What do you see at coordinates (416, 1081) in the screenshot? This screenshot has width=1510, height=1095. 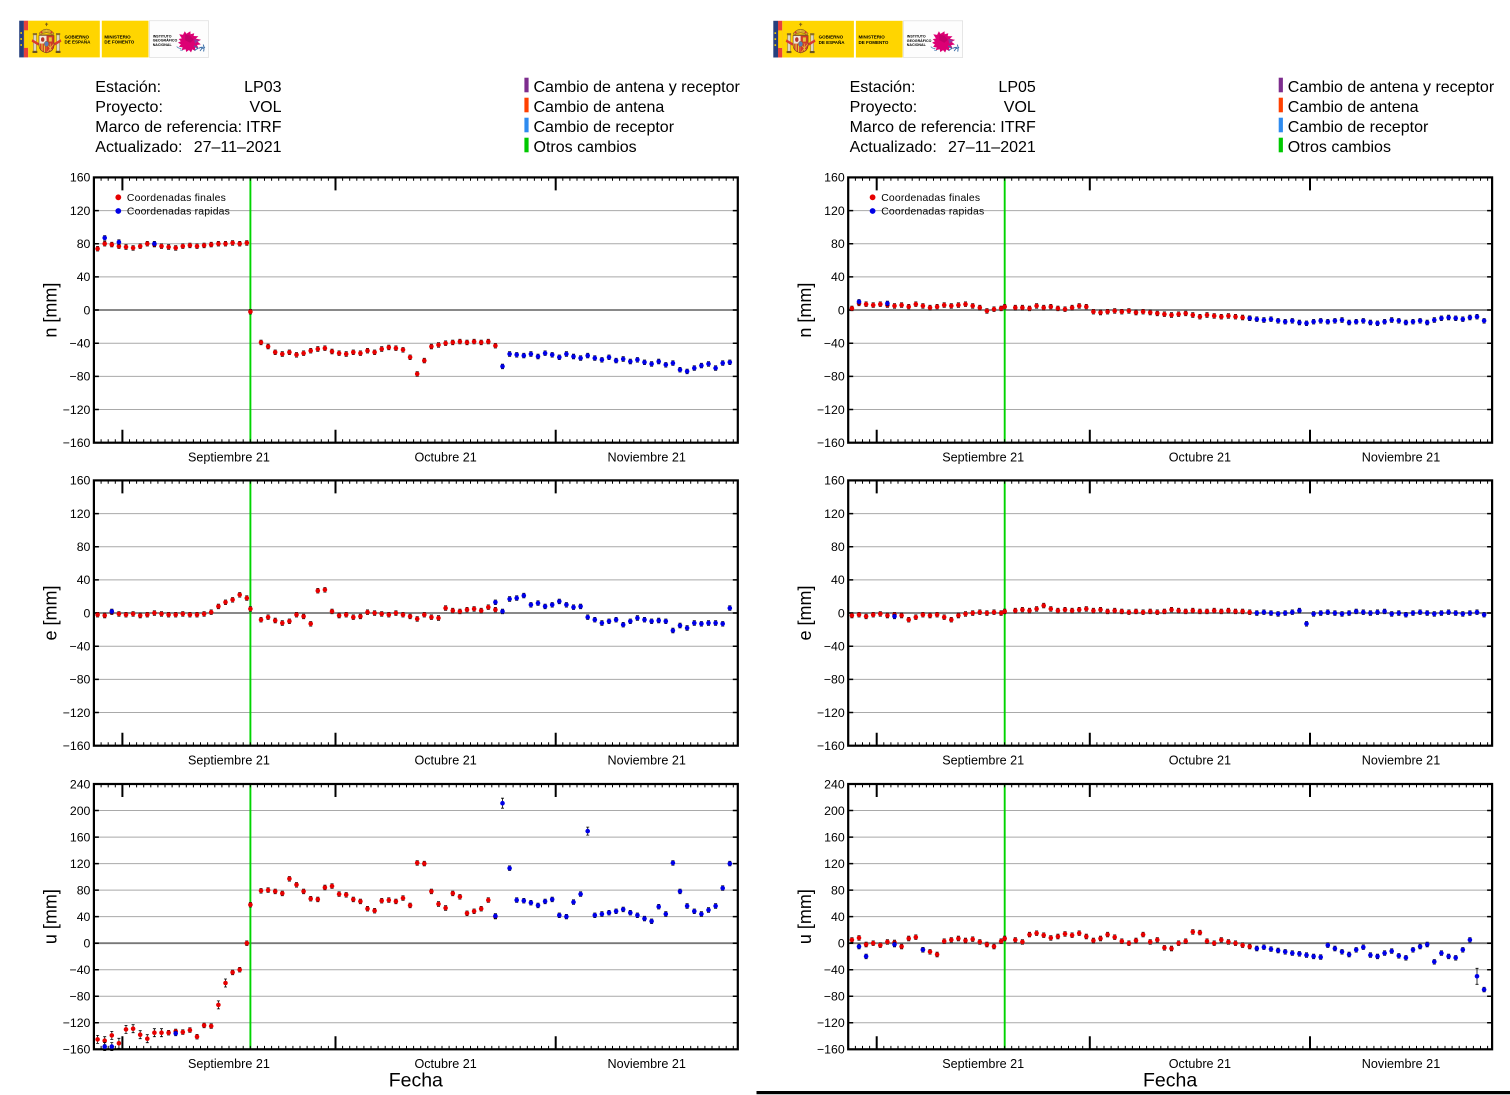 I see `svg-text: Fecha` at bounding box center [416, 1081].